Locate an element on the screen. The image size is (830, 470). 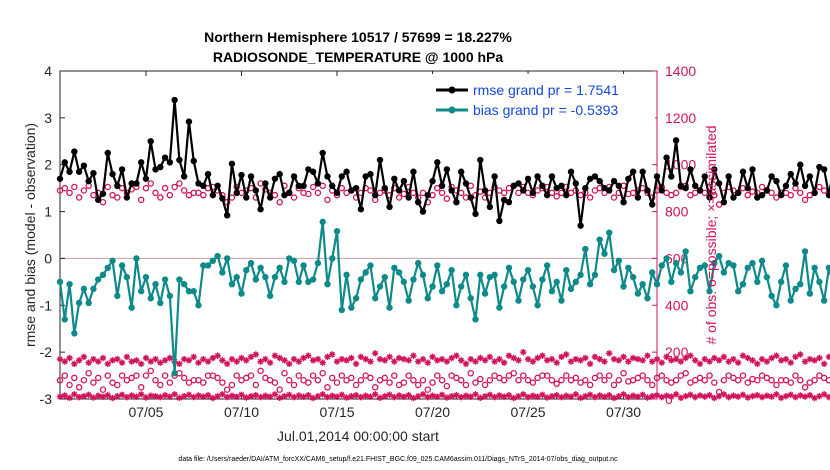
x-tick-label: 07/30 is located at coordinates (623, 412).